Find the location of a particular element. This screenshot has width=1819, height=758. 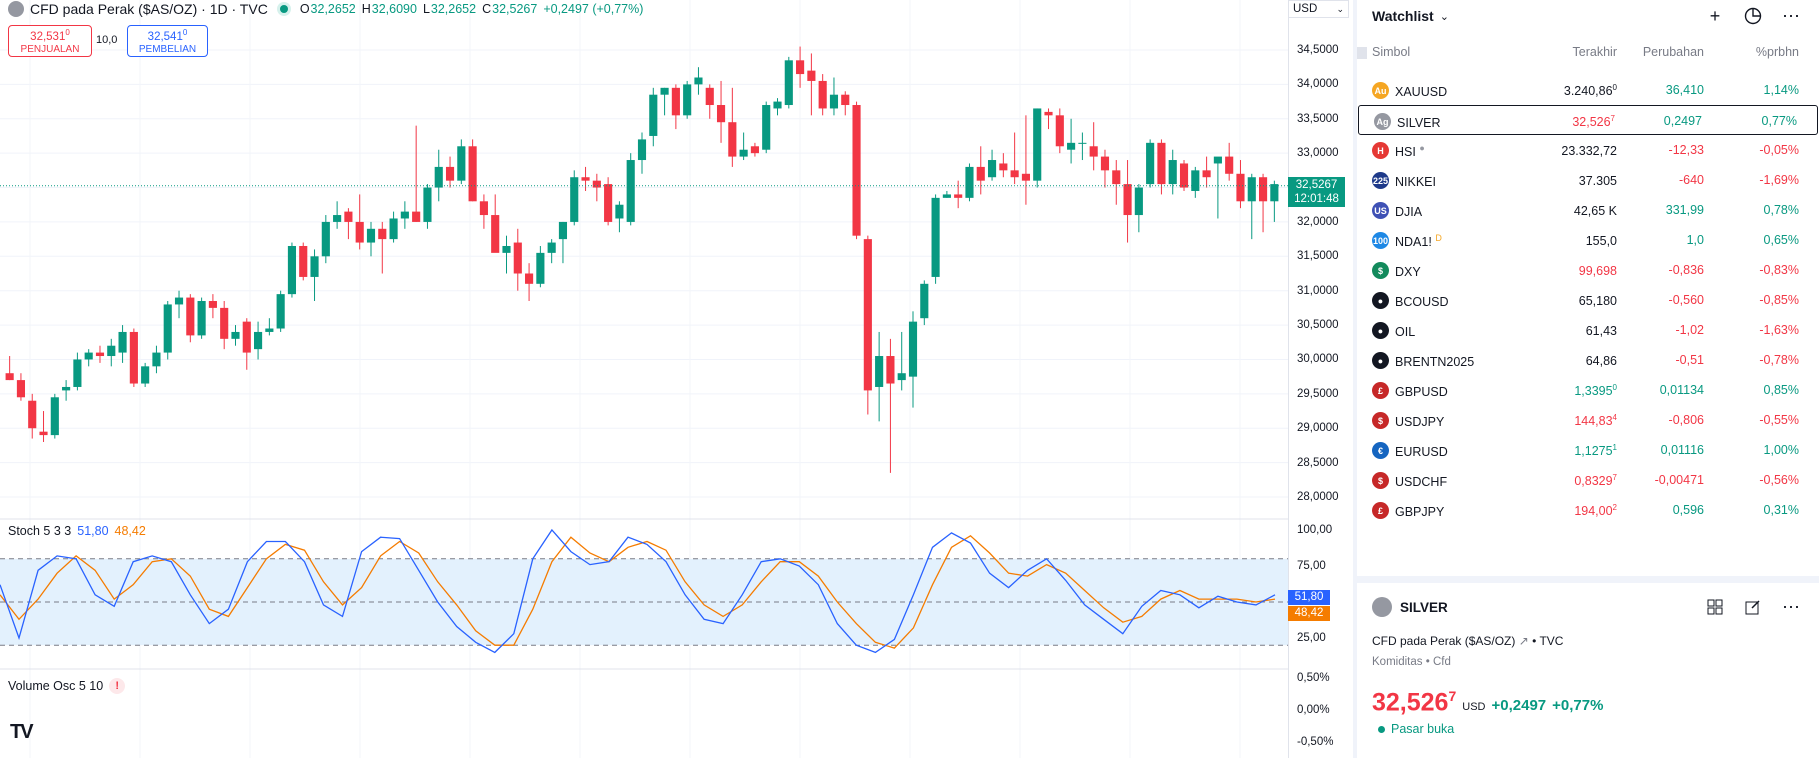

volume-tick-label: -0,50% is located at coordinates (1315, 742).